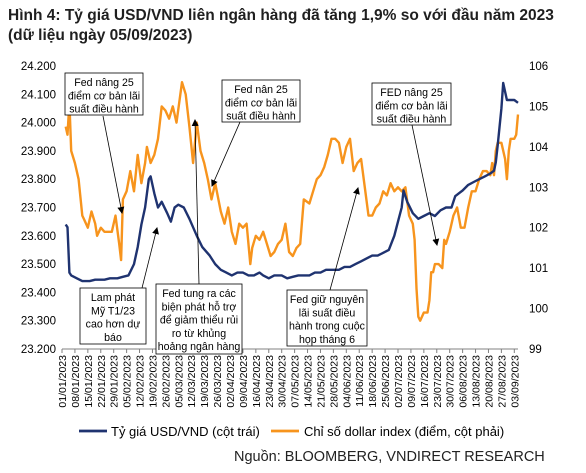  What do you see at coordinates (334, 381) in the screenshot?
I see `x-tick-label: 28/05/2023` at bounding box center [334, 381].